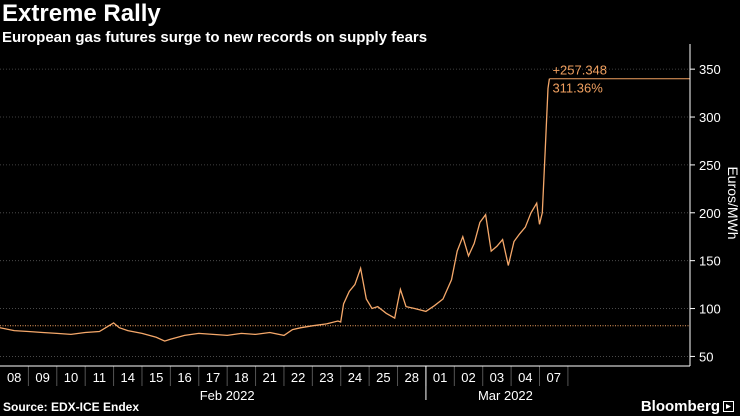 The width and height of the screenshot is (740, 416). Describe the element at coordinates (100, 377) in the screenshot. I see `x-tick-label: 11` at that location.